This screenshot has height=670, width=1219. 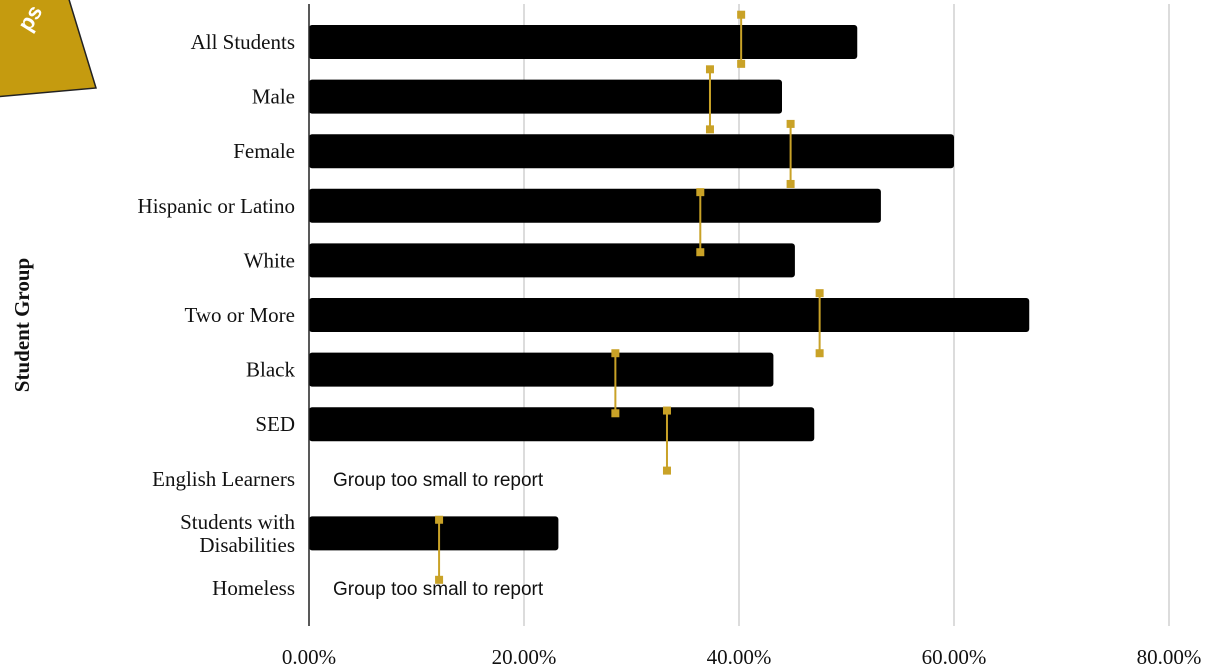 What do you see at coordinates (270, 370) in the screenshot?
I see `category-label: Black` at bounding box center [270, 370].